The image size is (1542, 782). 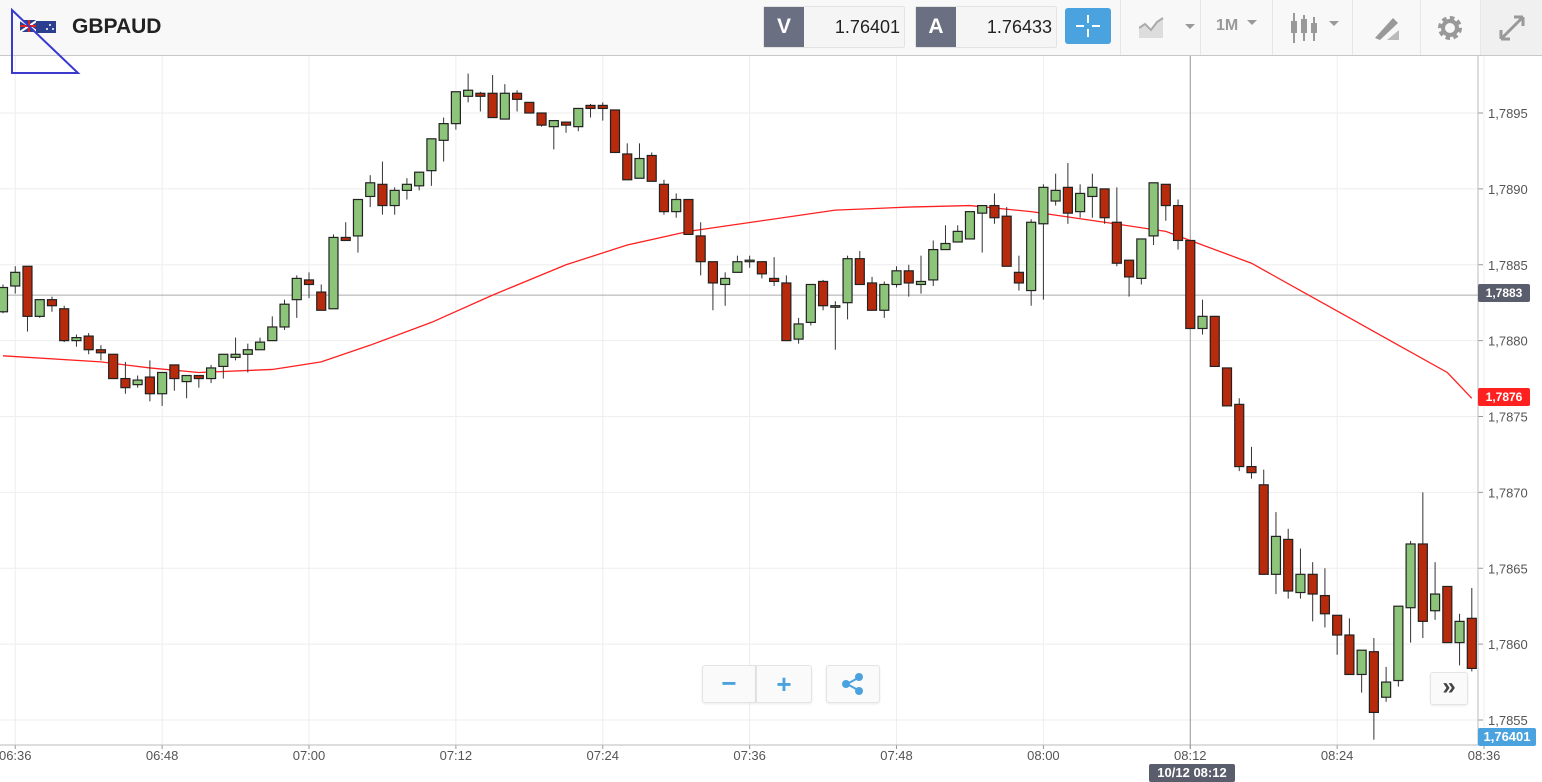 I want to click on x-tick-label: 07:36, so click(x=749, y=755).